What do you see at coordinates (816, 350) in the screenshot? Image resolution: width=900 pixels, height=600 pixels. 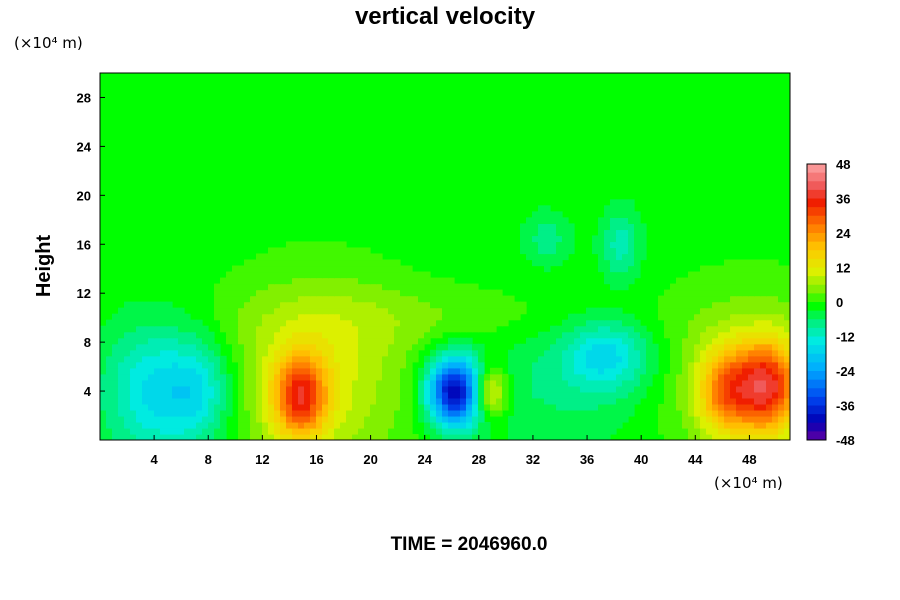 I see `colorbar-swatch` at bounding box center [816, 350].